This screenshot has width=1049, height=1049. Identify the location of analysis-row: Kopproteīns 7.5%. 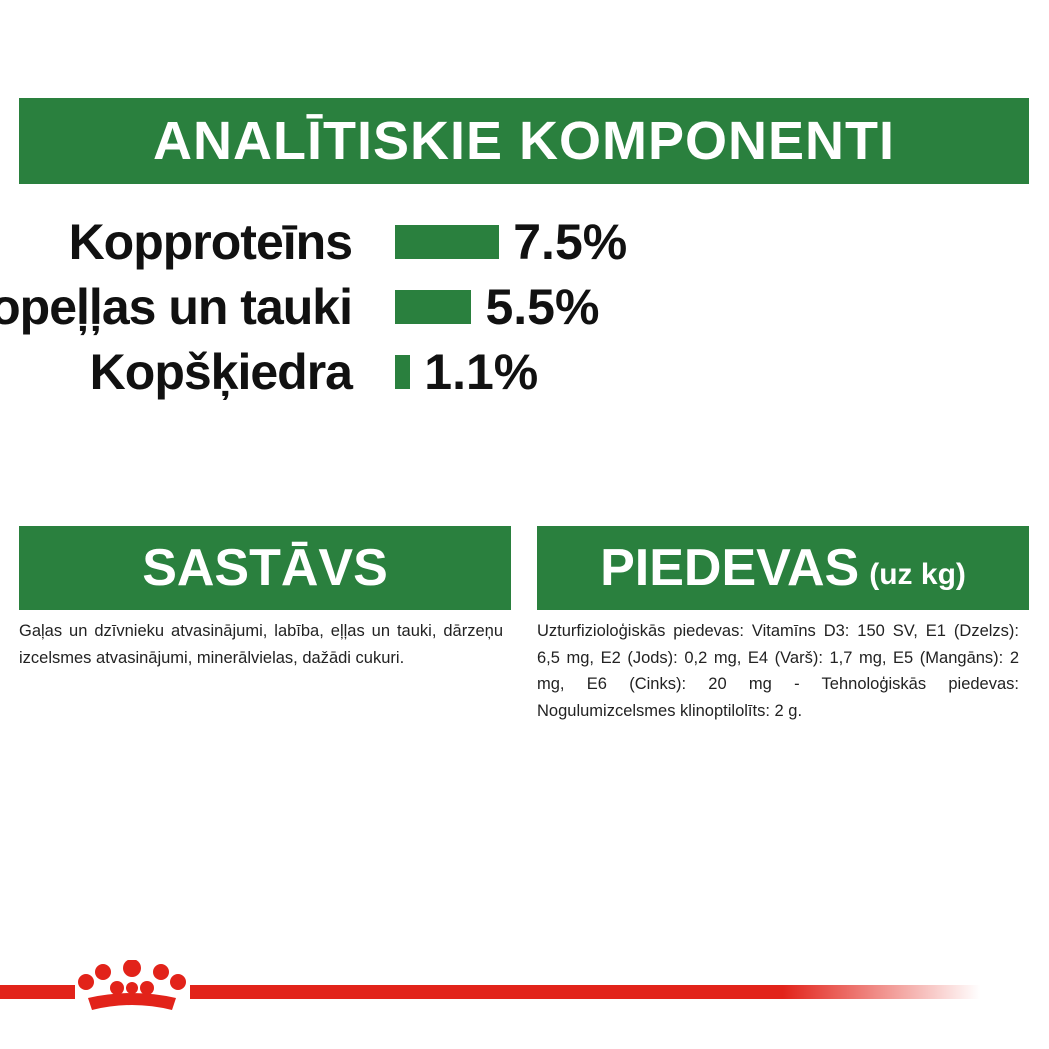
(524, 242).